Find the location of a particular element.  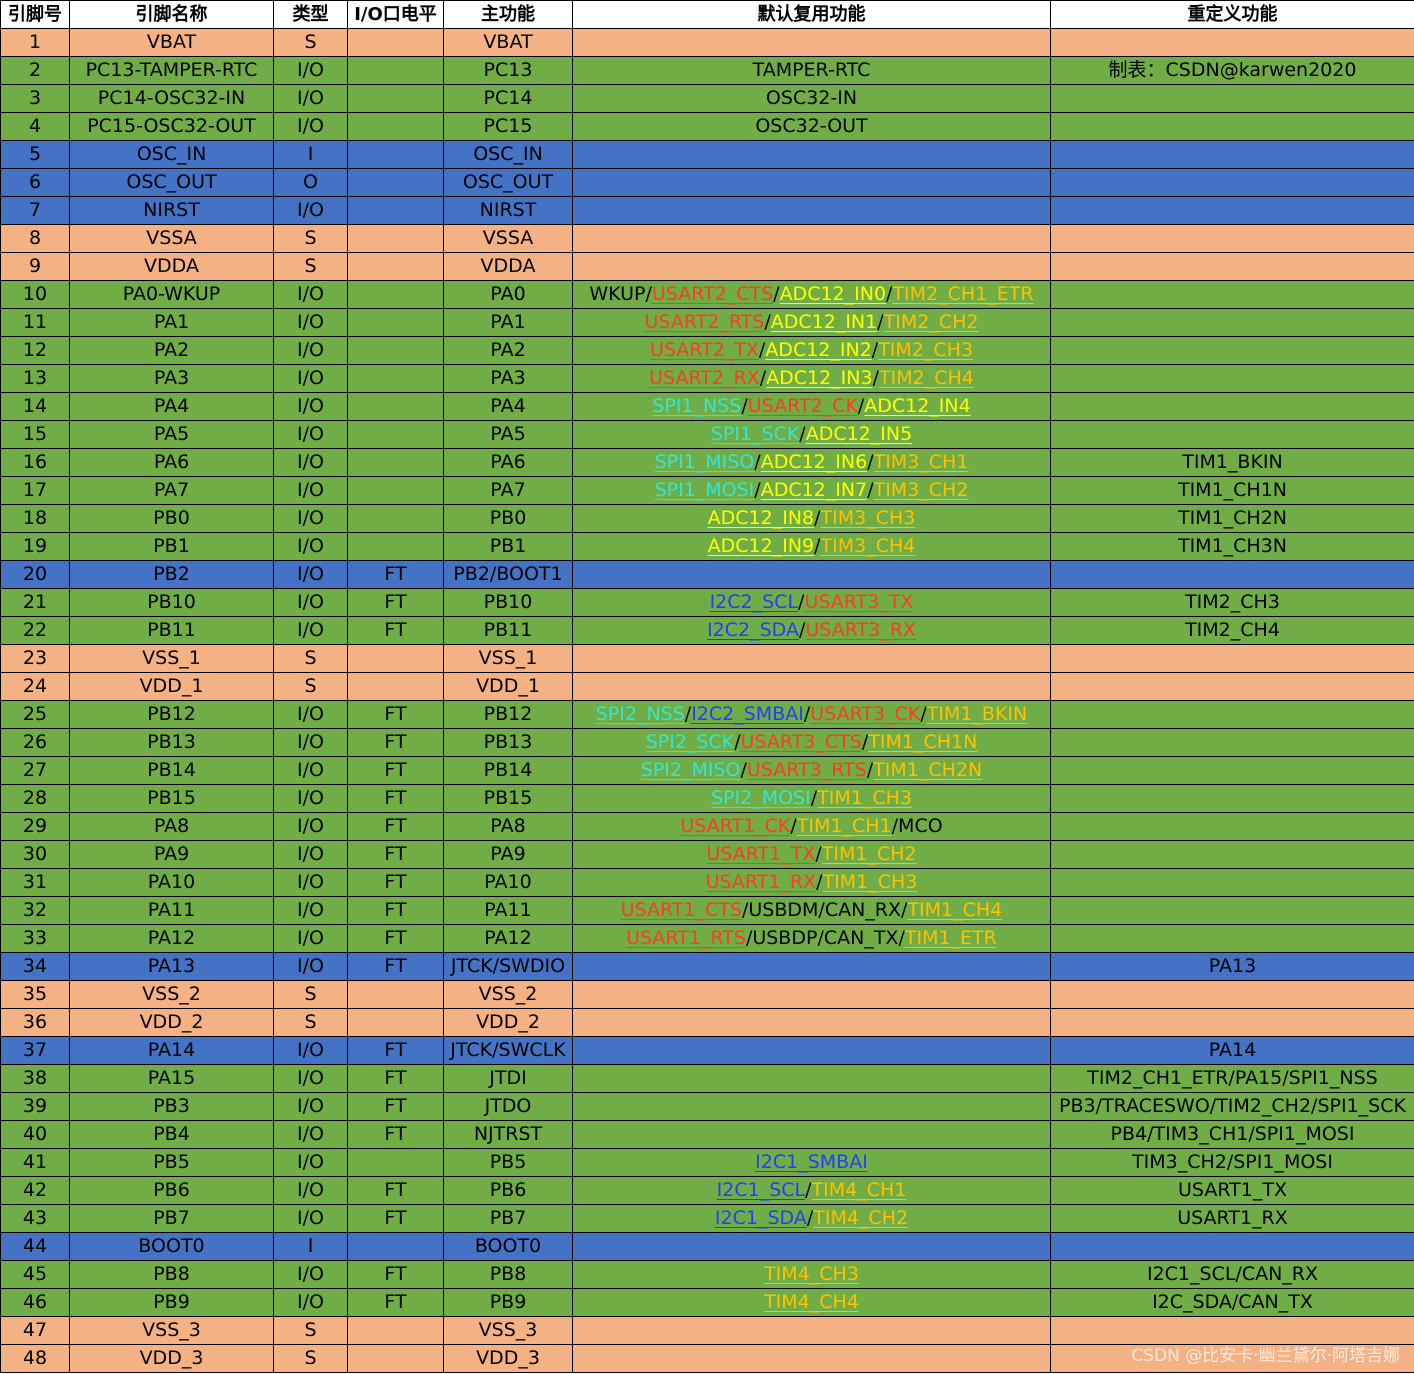

remap-function-cell: PA14 is located at coordinates (1232, 1050).